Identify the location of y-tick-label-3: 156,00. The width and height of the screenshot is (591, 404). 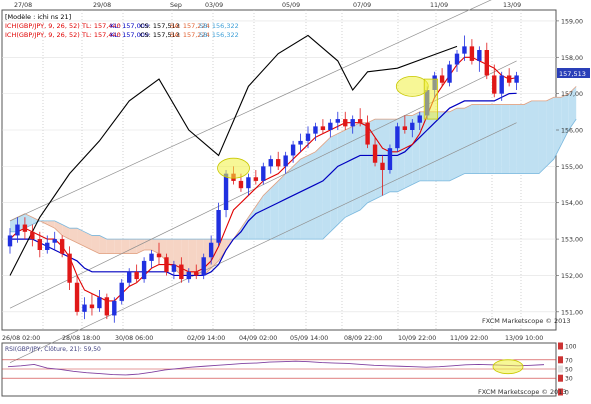
(572, 131).